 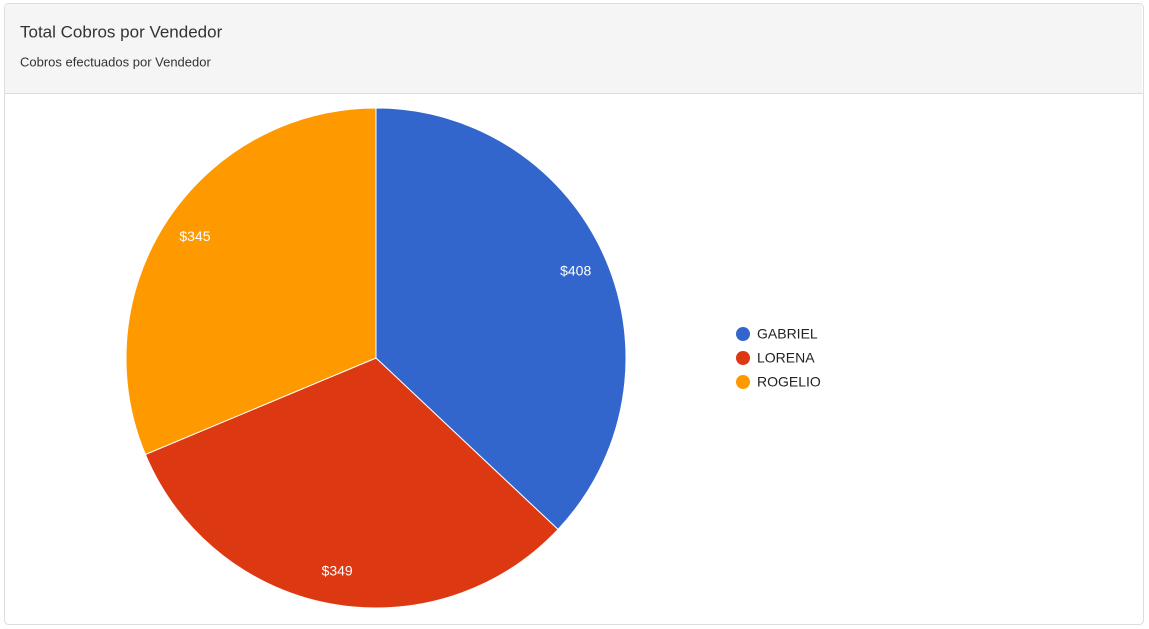 What do you see at coordinates (787, 334) in the screenshot?
I see `legend-label: GABRIEL` at bounding box center [787, 334].